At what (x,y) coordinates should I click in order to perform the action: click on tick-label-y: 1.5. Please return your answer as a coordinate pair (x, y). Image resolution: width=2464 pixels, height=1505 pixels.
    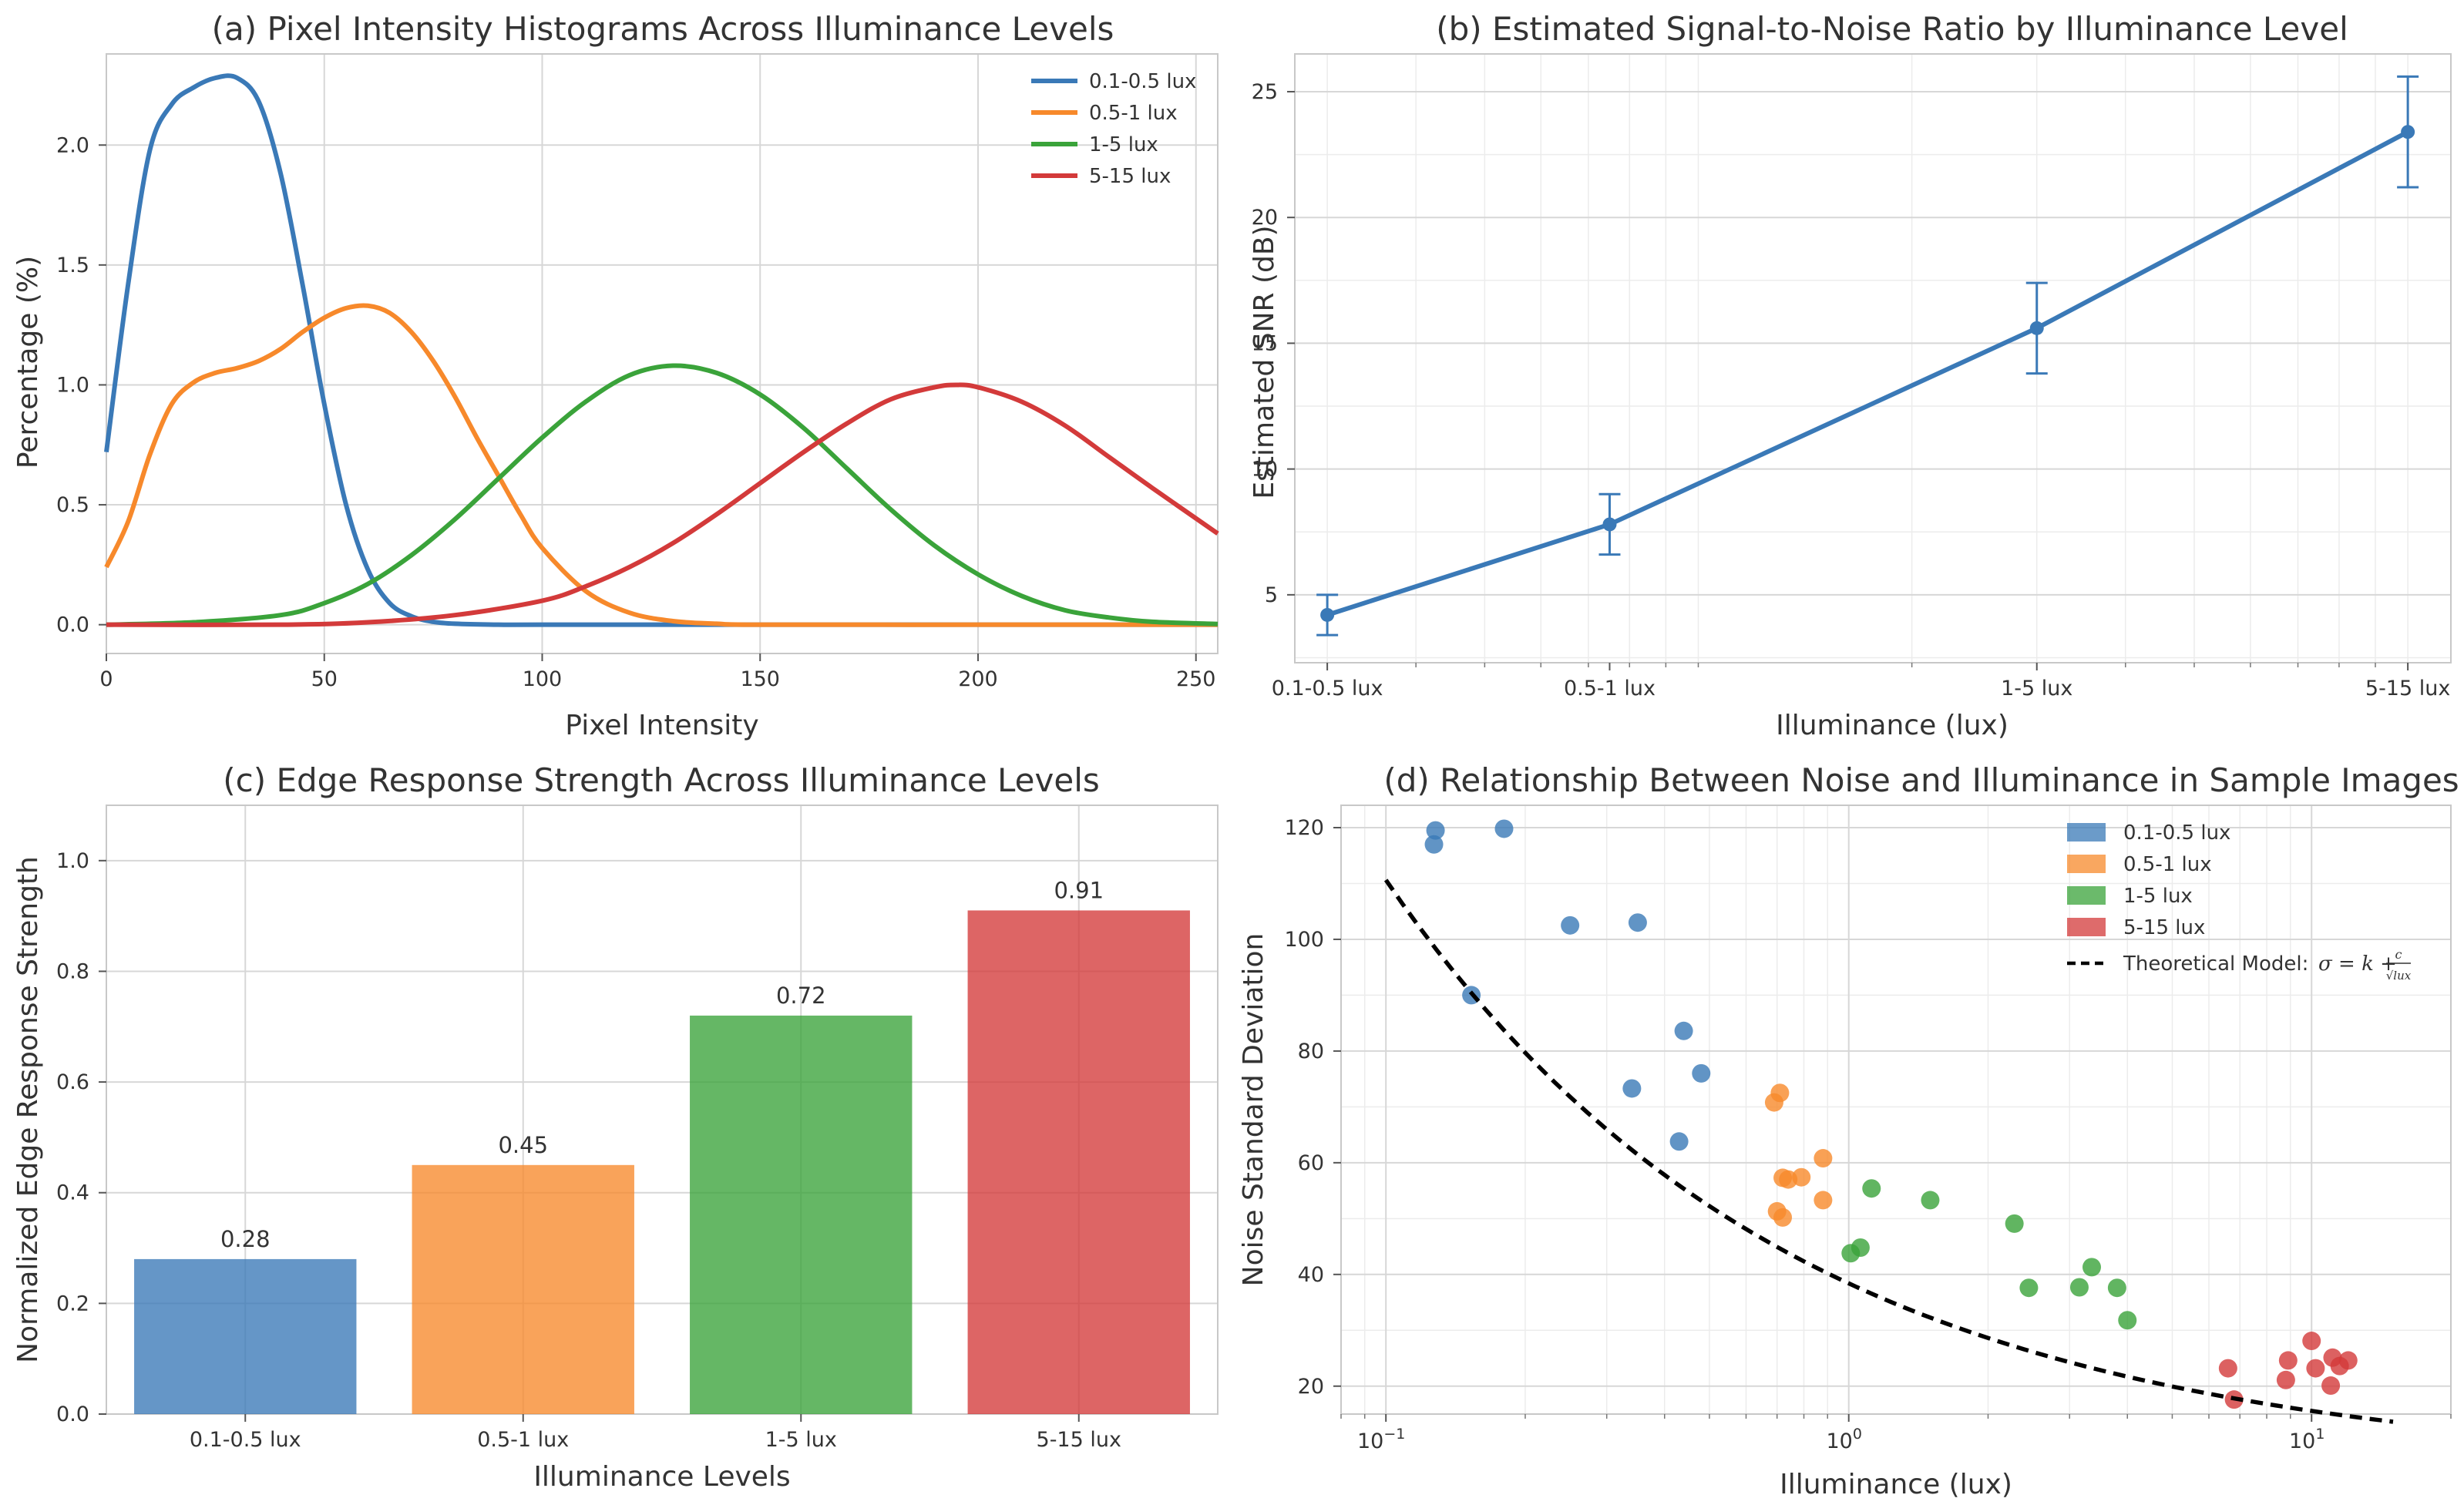
    Looking at the image, I should click on (72, 265).